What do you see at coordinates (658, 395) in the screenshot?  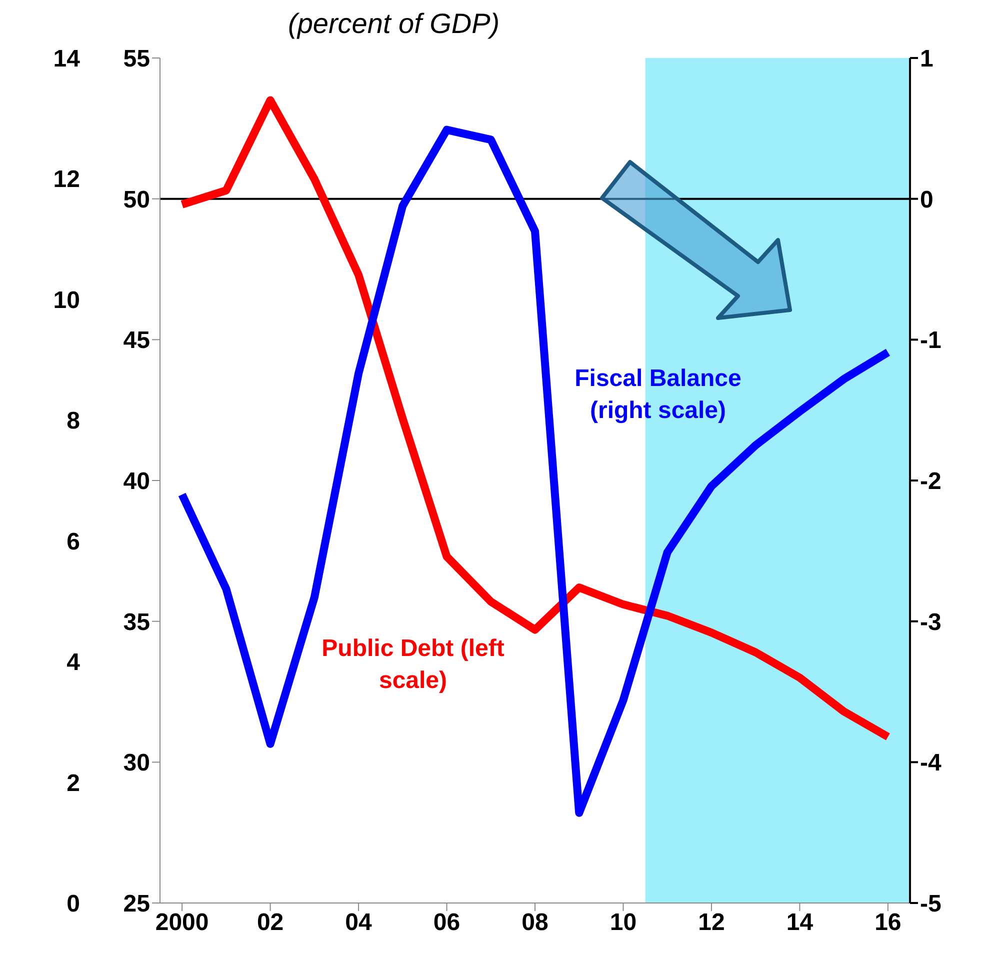 I see `series-label: Fiscal Balance (right scale)` at bounding box center [658, 395].